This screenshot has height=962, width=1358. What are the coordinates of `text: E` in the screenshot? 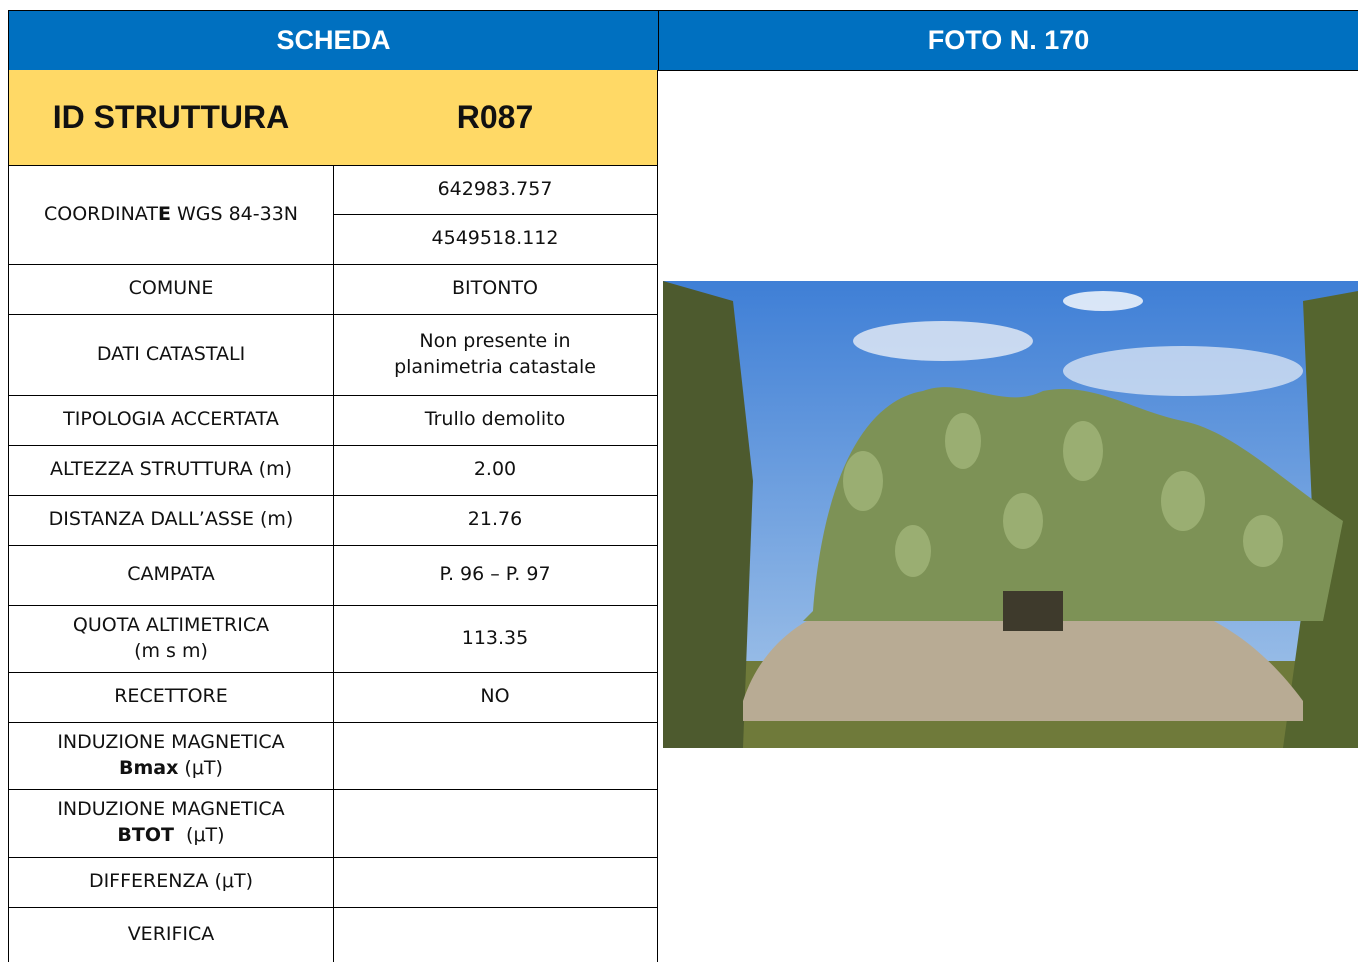 It's located at (164, 213).